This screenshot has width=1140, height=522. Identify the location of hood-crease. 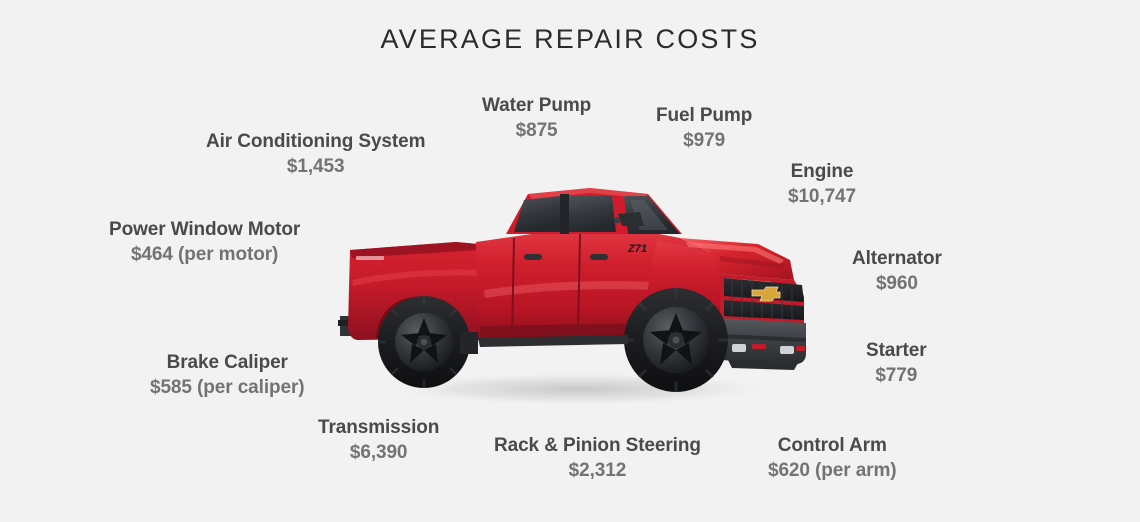
(752, 262).